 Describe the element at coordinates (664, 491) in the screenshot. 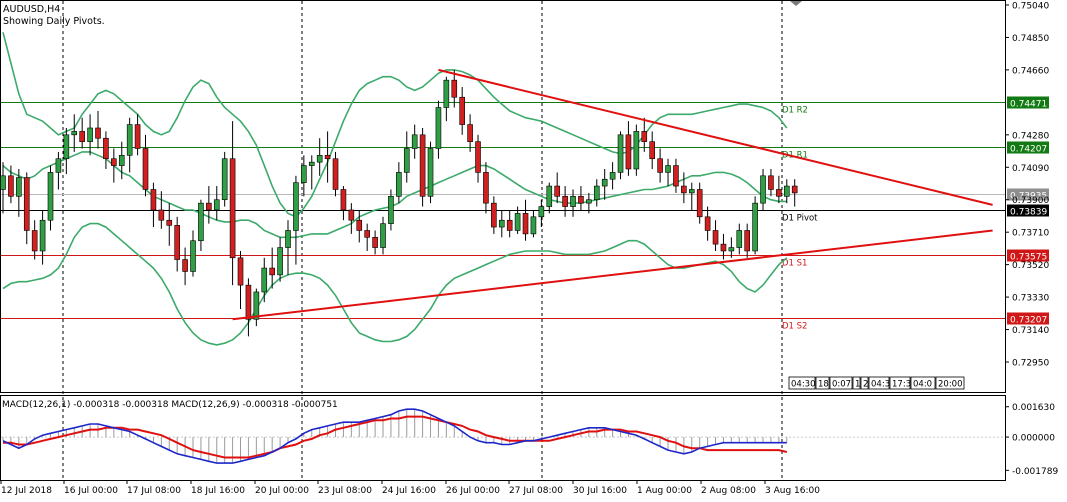

I see `time-tick-label: 1 Aug 00:00` at that location.